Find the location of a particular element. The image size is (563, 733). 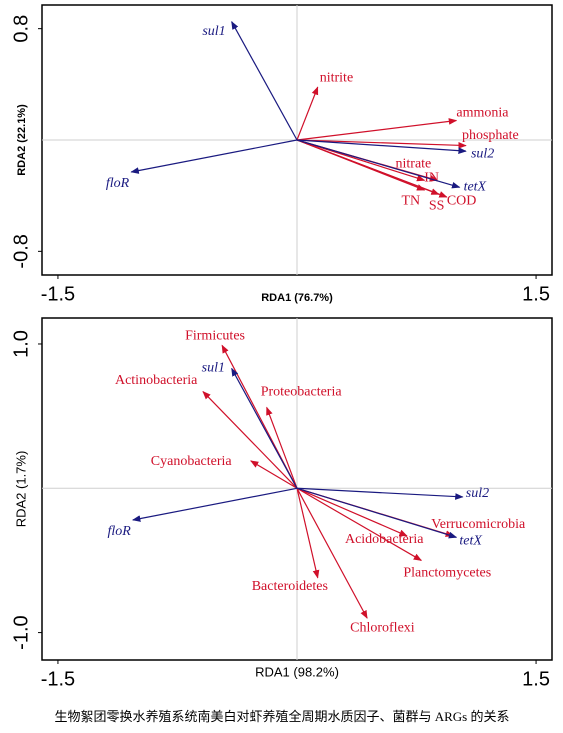

vector-label: phosphate is located at coordinates (490, 135).